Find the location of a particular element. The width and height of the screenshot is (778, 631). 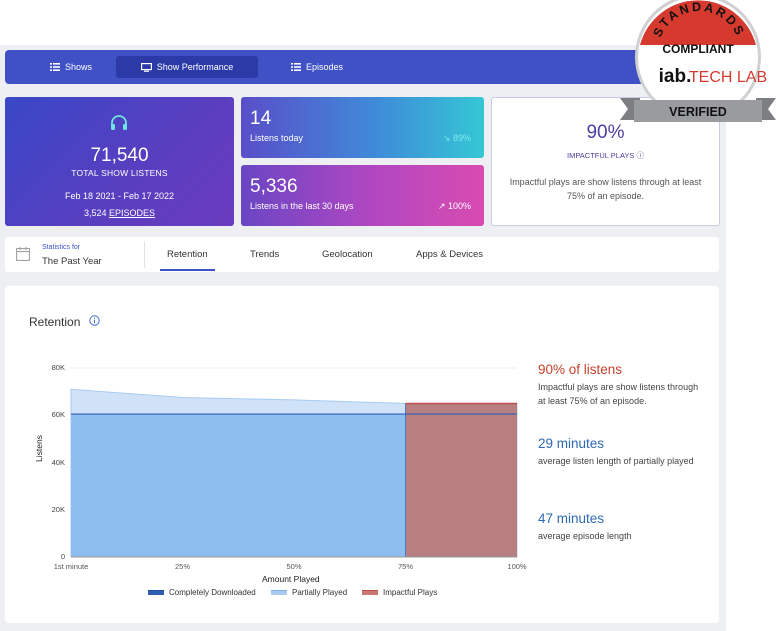

impactful-plays-value: 90% is located at coordinates (605, 132).